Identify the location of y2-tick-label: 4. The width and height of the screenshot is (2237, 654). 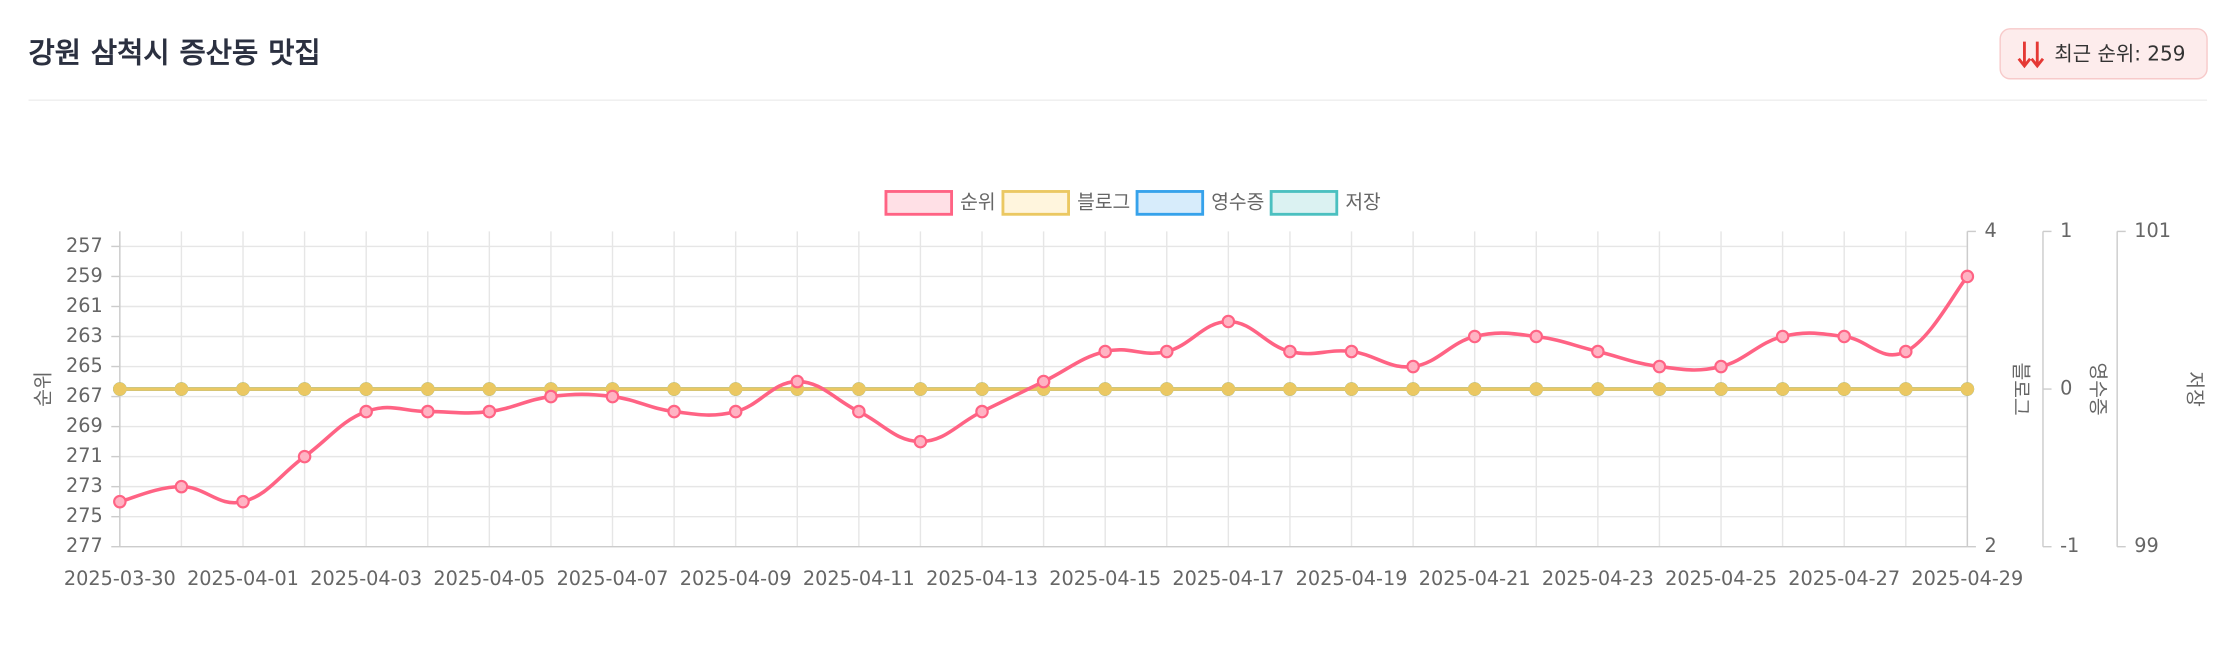
(1990, 230).